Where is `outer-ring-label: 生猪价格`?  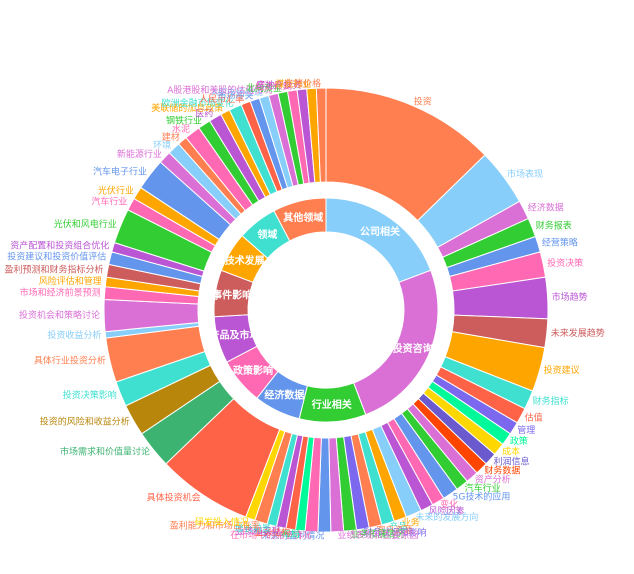
outer-ring-label: 生猪价格 is located at coordinates (303, 84).